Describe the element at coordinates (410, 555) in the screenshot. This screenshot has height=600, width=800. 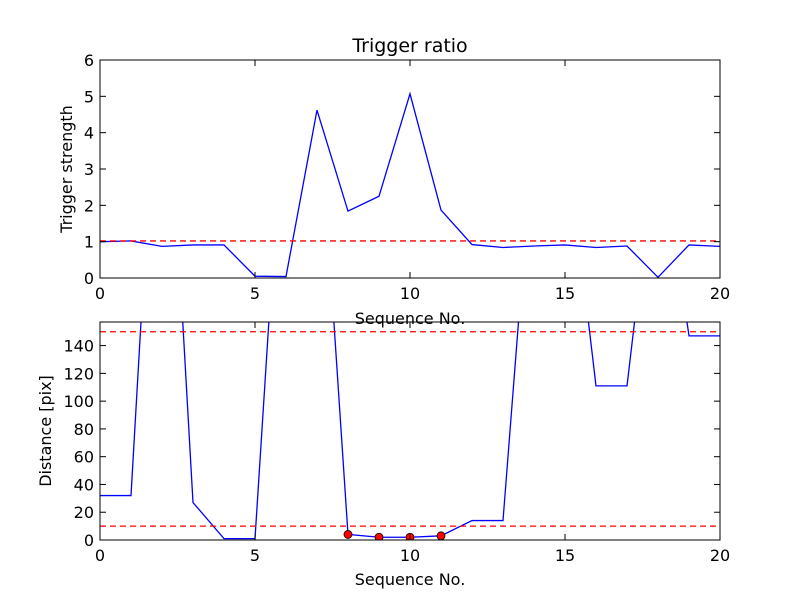
I see `distance-x-tick-label: 10` at that location.